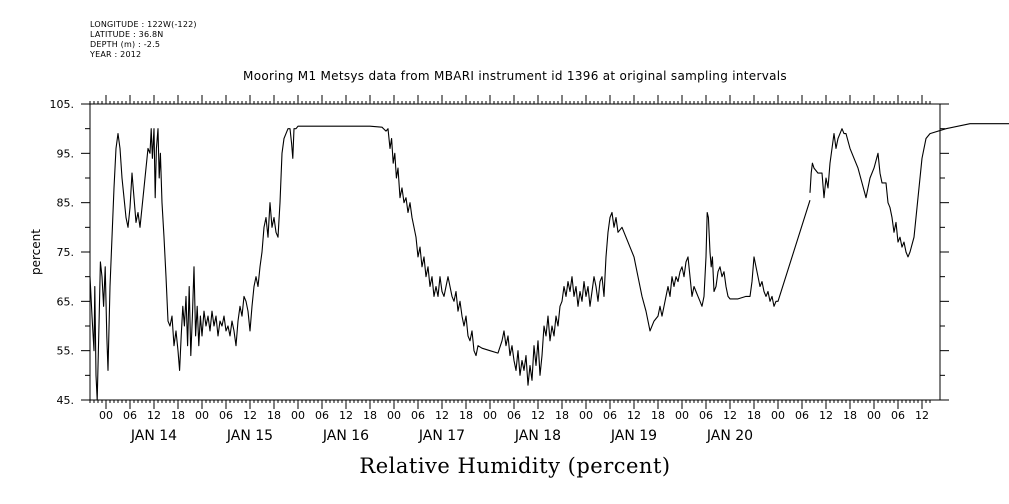 The image size is (1009, 504). I want to click on x-day-label: JAN 18, so click(537, 436).